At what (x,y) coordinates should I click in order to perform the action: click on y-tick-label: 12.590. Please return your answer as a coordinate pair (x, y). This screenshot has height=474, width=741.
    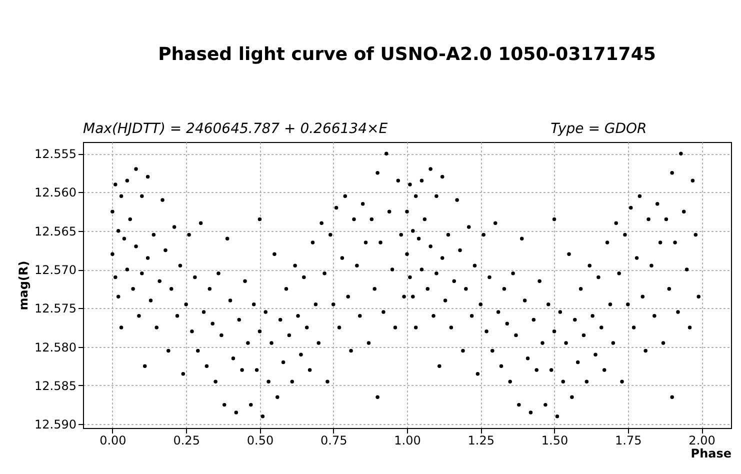
    Looking at the image, I should click on (55, 425).